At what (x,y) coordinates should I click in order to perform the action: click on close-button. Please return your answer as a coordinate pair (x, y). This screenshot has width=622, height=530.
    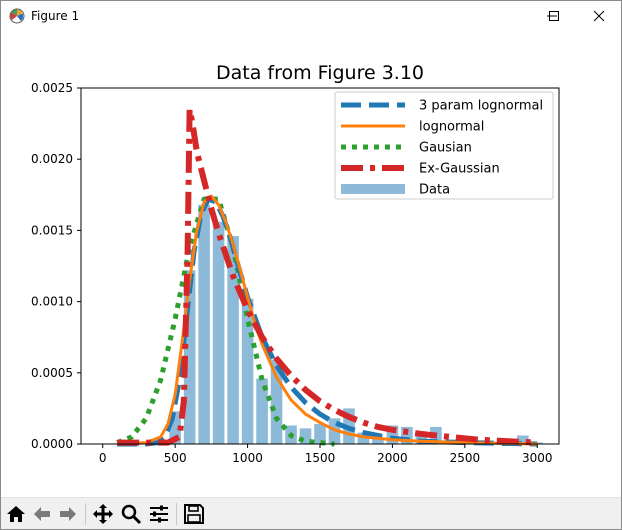
    Looking at the image, I should click on (598, 16).